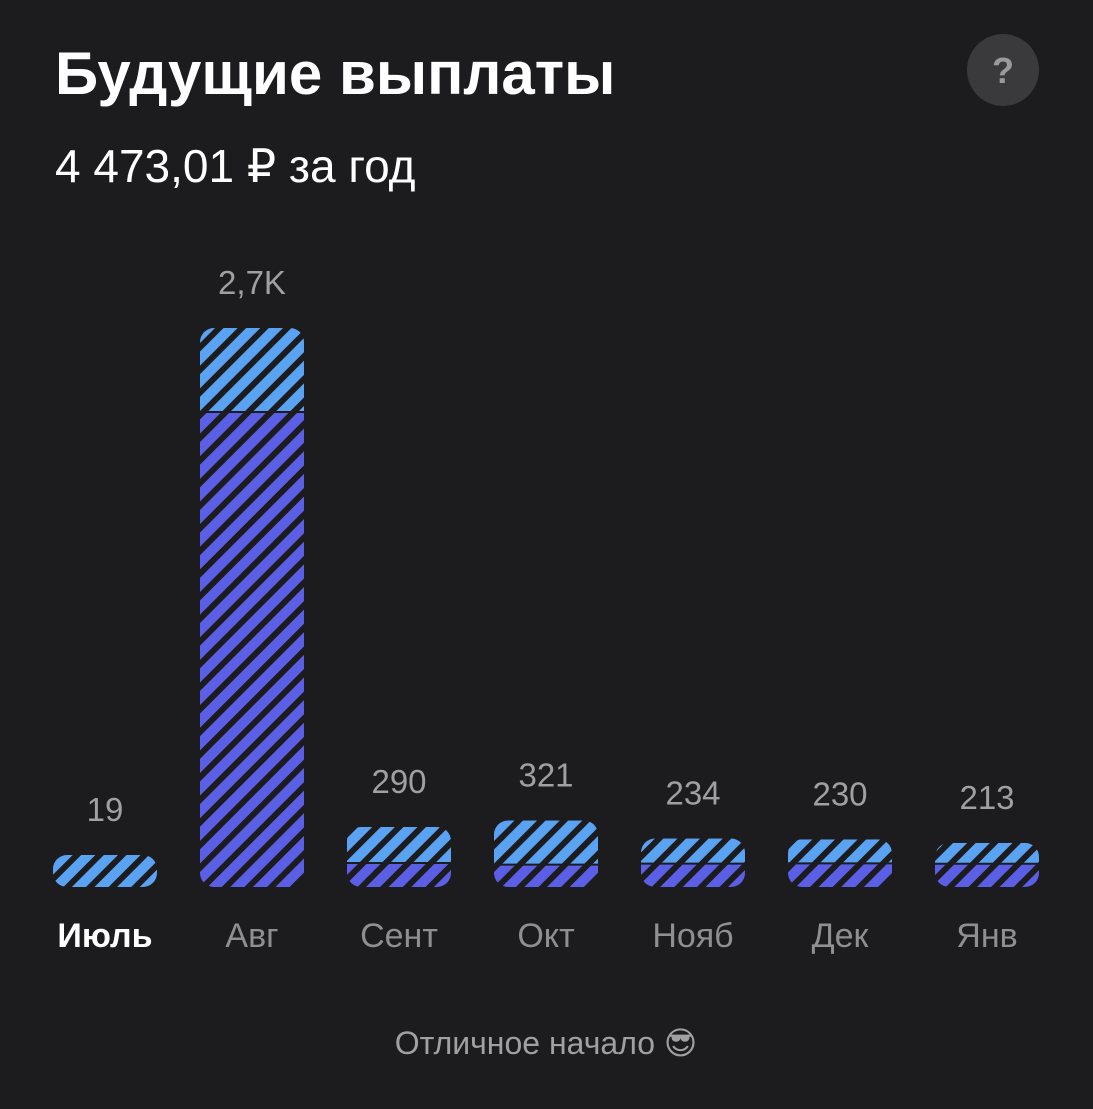 The width and height of the screenshot is (1093, 1109). Describe the element at coordinates (692, 793) in the screenshot. I see `value-label: 234` at that location.